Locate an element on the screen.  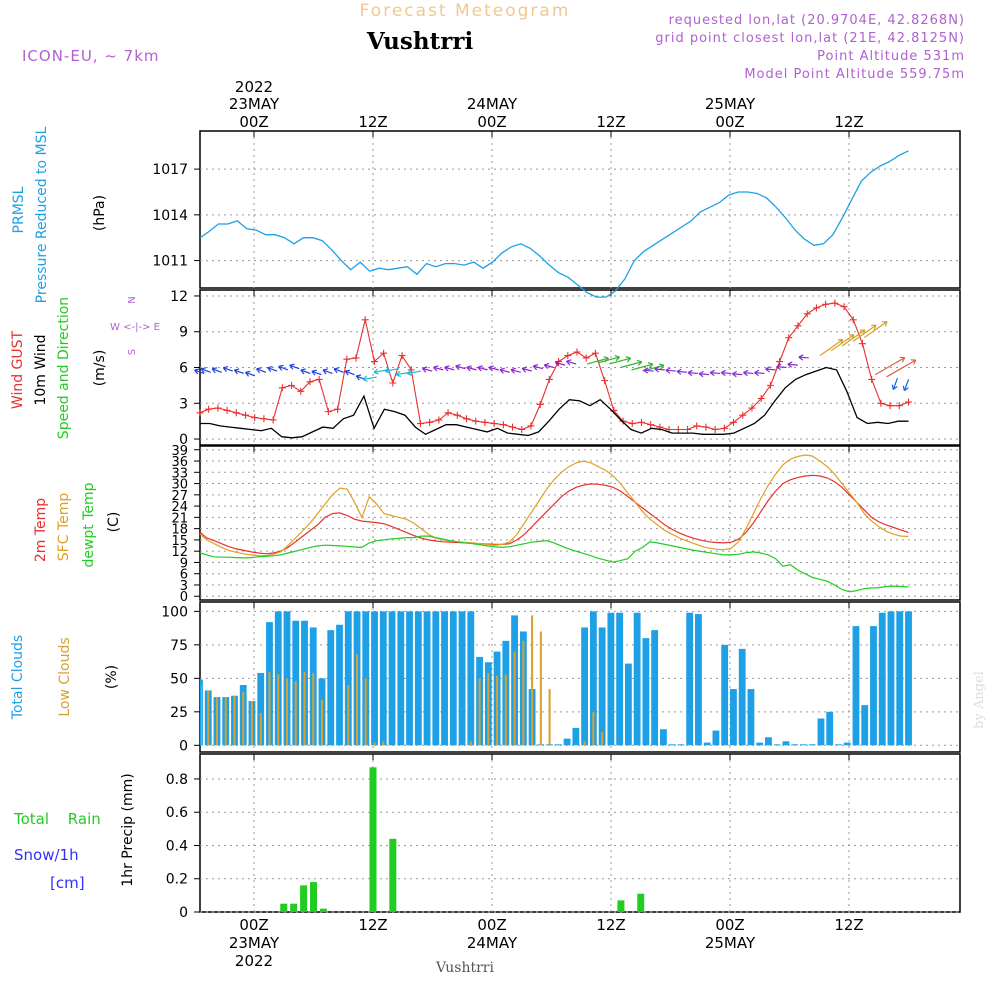
wind-10m-label: 10m Wind is located at coordinates (41, 369).